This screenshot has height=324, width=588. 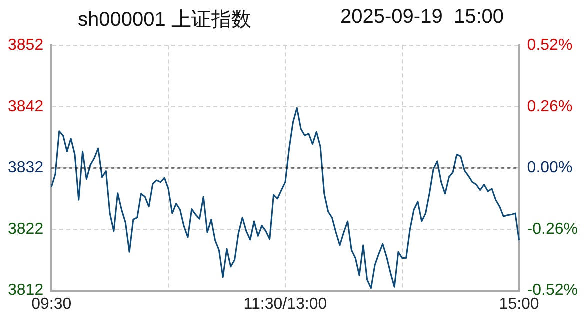 I want to click on y2-tick-label: 0.52%, so click(x=550, y=45).